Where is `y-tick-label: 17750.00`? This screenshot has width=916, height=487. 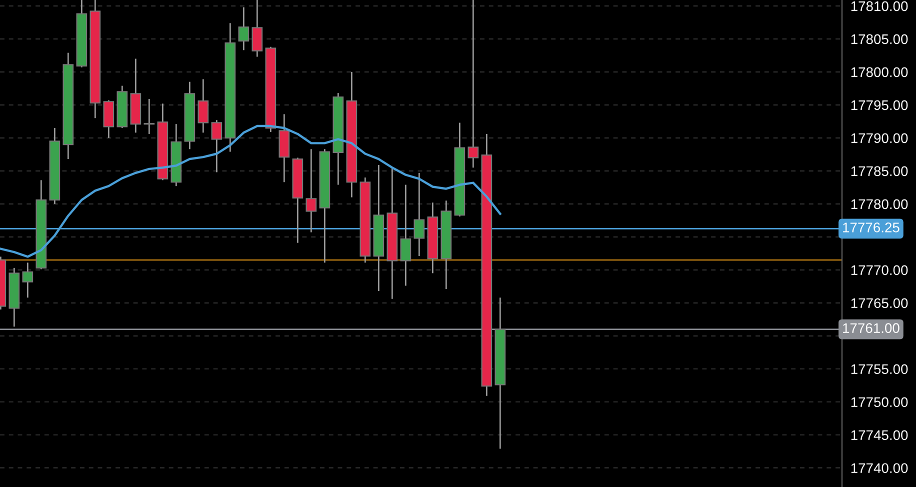 y-tick-label: 17750.00 is located at coordinates (879, 402).